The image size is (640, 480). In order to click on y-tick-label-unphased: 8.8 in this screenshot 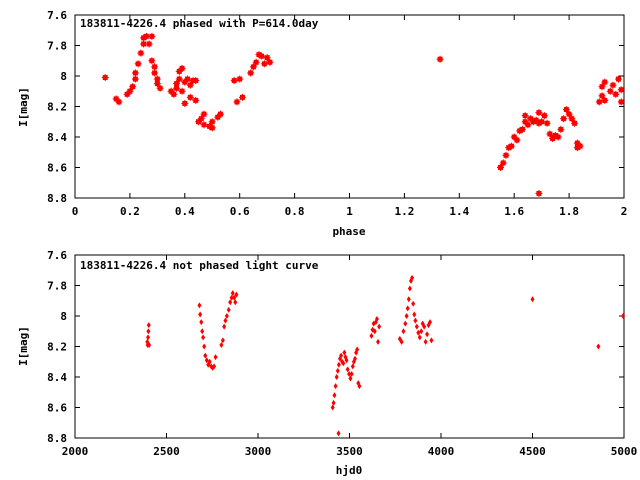, I will do `click(57, 438)`.